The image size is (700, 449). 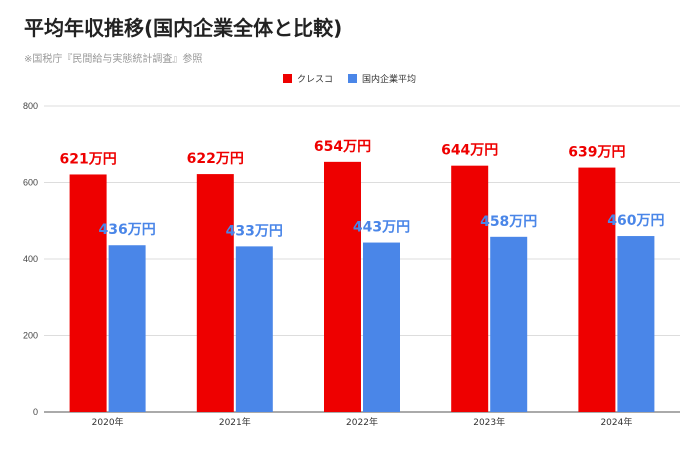 What do you see at coordinates (35, 412) in the screenshot?
I see `y-tick-label: 0` at bounding box center [35, 412].